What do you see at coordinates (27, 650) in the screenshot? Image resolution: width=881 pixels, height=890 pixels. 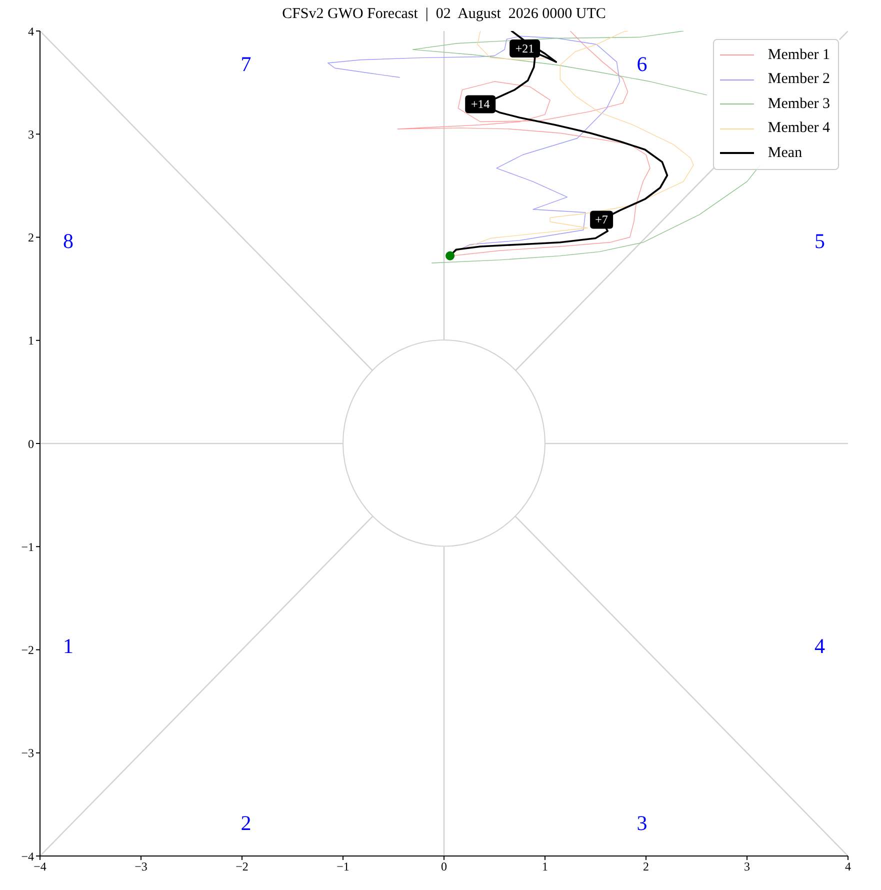 I see `y-tick-label: −2` at bounding box center [27, 650].